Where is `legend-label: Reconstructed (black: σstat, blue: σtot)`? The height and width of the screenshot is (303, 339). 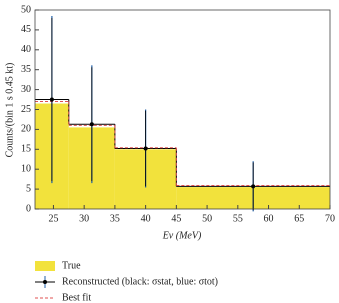 legend-label: Reconstructed (black: σstat, blue: σtot) is located at coordinates (140, 281).